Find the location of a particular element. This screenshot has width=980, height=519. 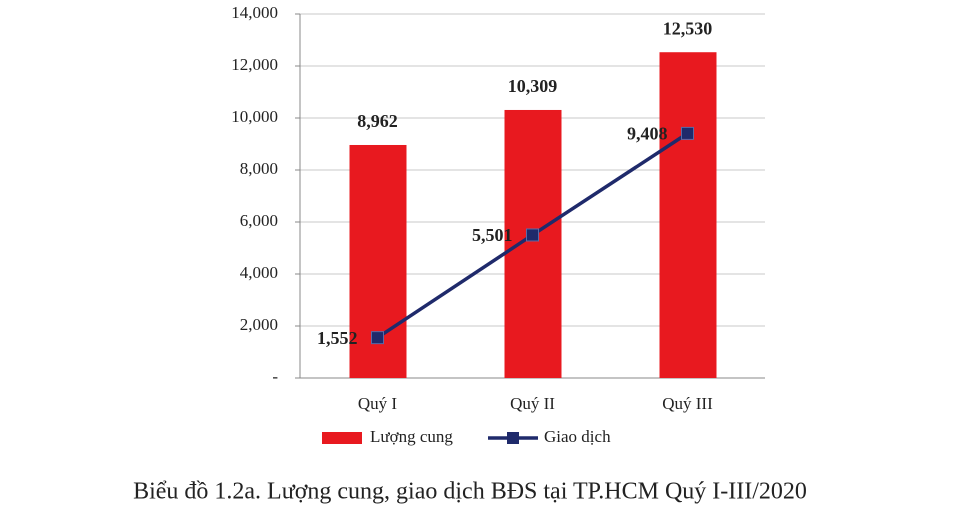

x-tick-label: Quý I is located at coordinates (378, 403).